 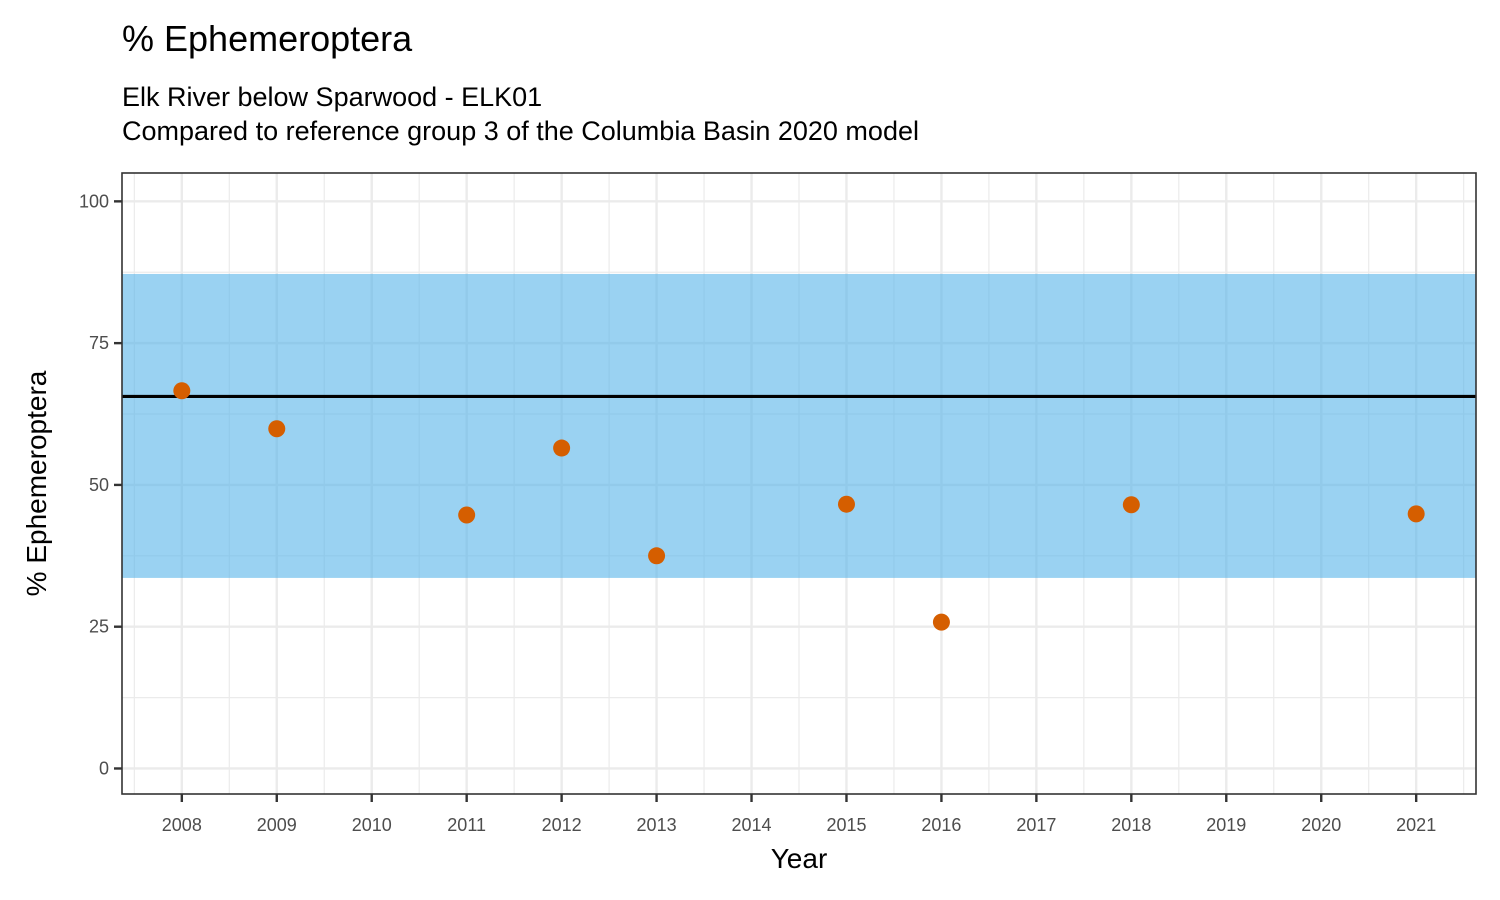 What do you see at coordinates (99, 627) in the screenshot?
I see `y-tick-label: 25` at bounding box center [99, 627].